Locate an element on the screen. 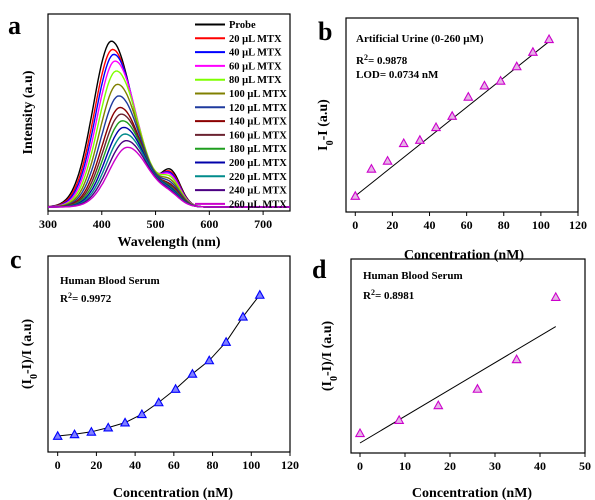 This screenshot has width=595, height=500. panel-b-xtick-label: 100 is located at coordinates (541, 225).